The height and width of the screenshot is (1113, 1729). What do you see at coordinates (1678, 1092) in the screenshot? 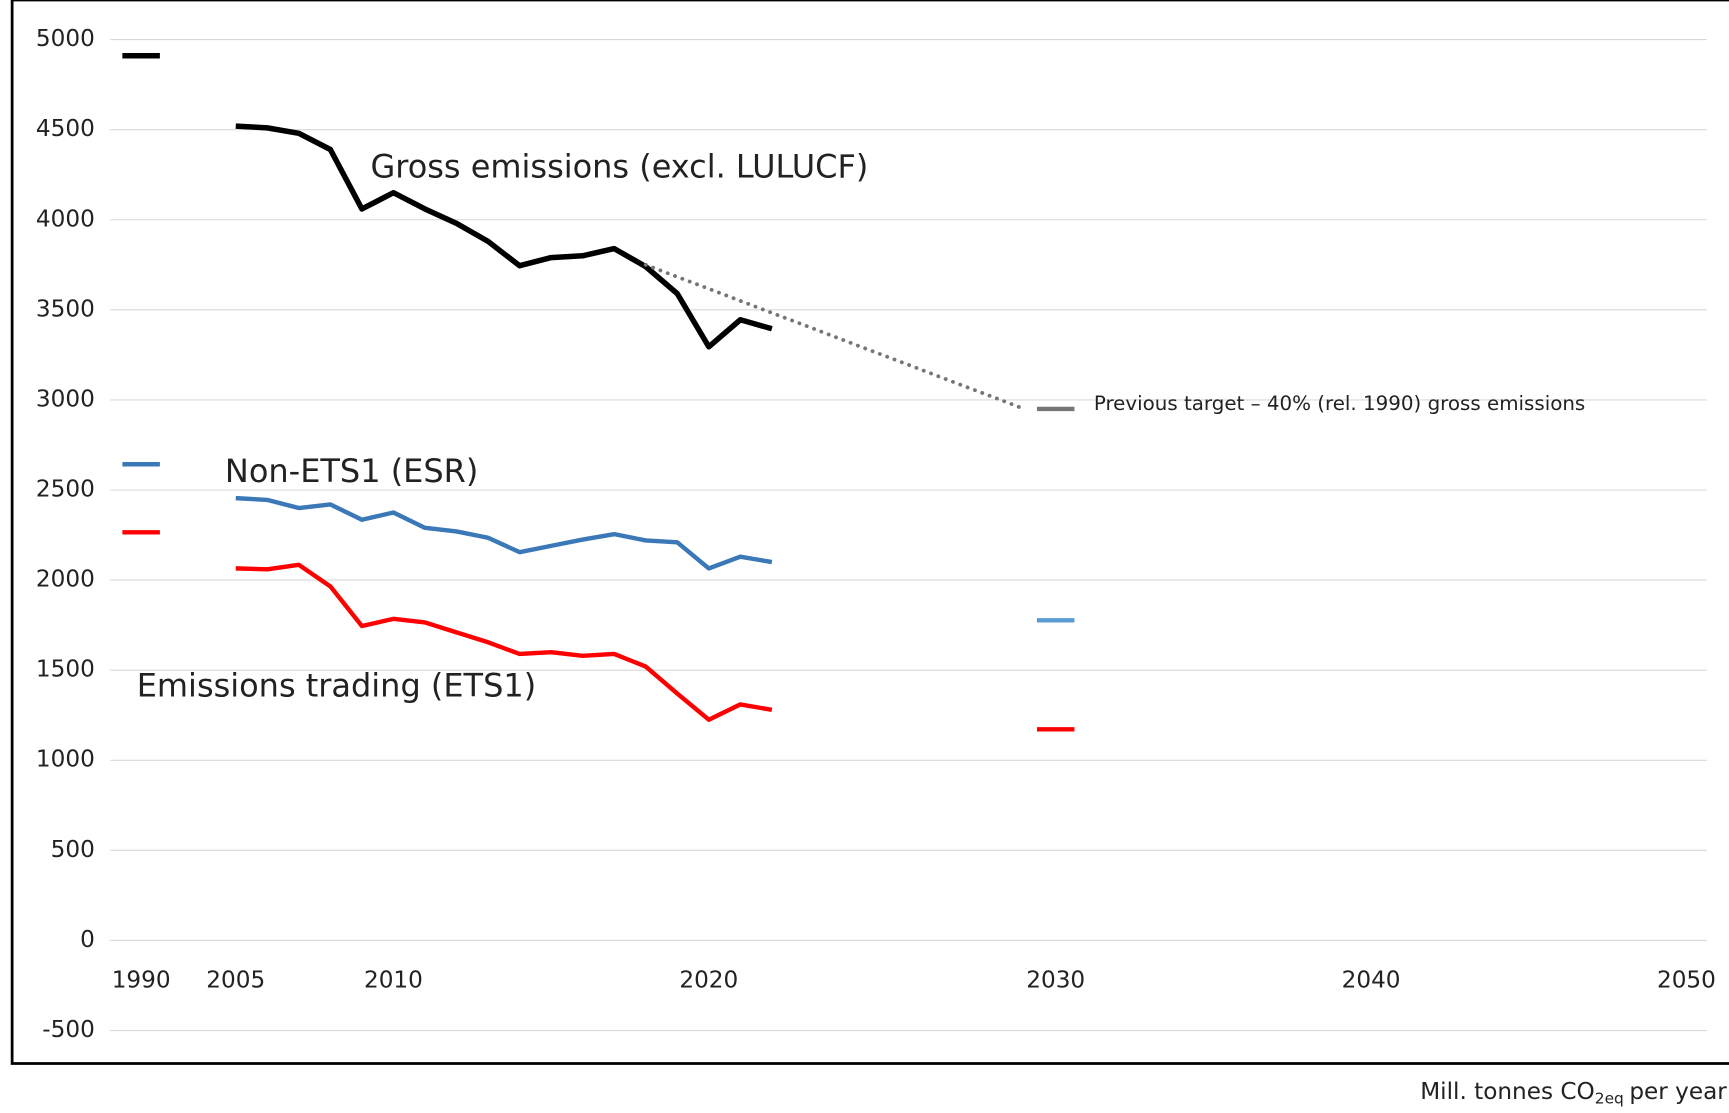
I see `unit-text: per year` at bounding box center [1678, 1092].